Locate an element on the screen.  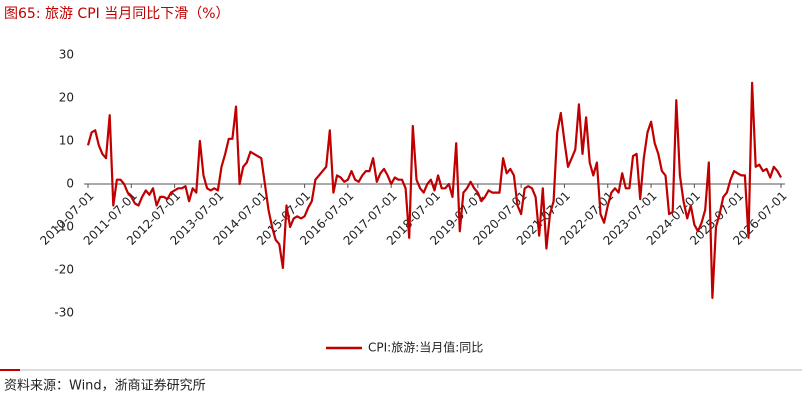
source-note: 资料来源：Wind，浙商证券研究所 is located at coordinates (105, 386).